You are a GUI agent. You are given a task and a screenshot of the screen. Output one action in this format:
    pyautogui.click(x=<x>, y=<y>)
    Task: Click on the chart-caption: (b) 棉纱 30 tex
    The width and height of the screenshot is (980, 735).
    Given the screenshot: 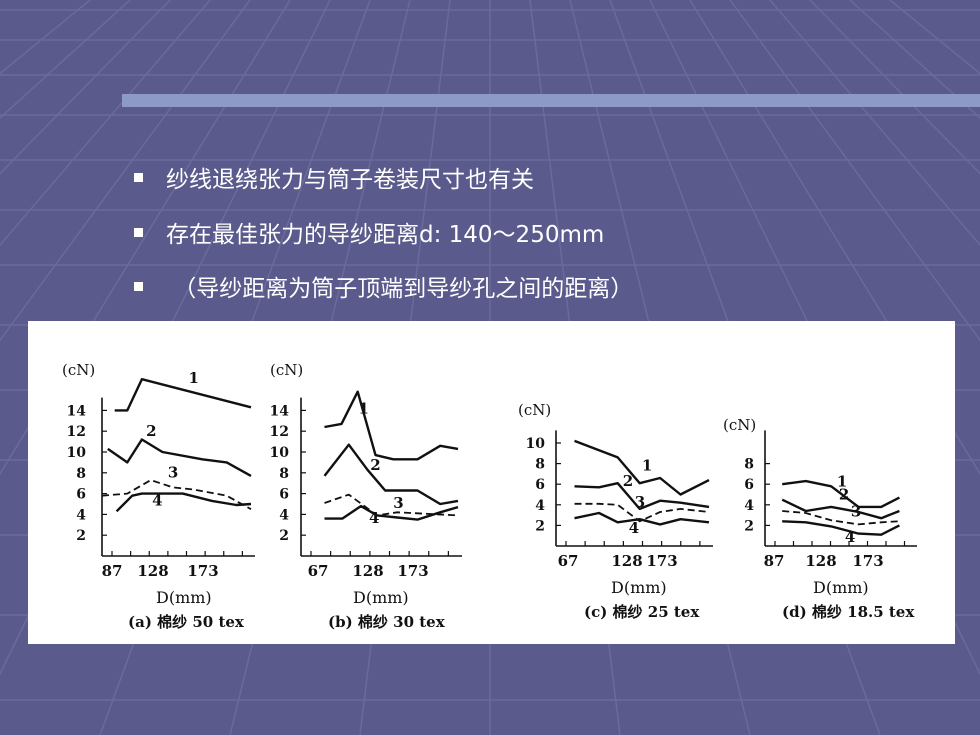 What is the action you would take?
    pyautogui.click(x=387, y=622)
    